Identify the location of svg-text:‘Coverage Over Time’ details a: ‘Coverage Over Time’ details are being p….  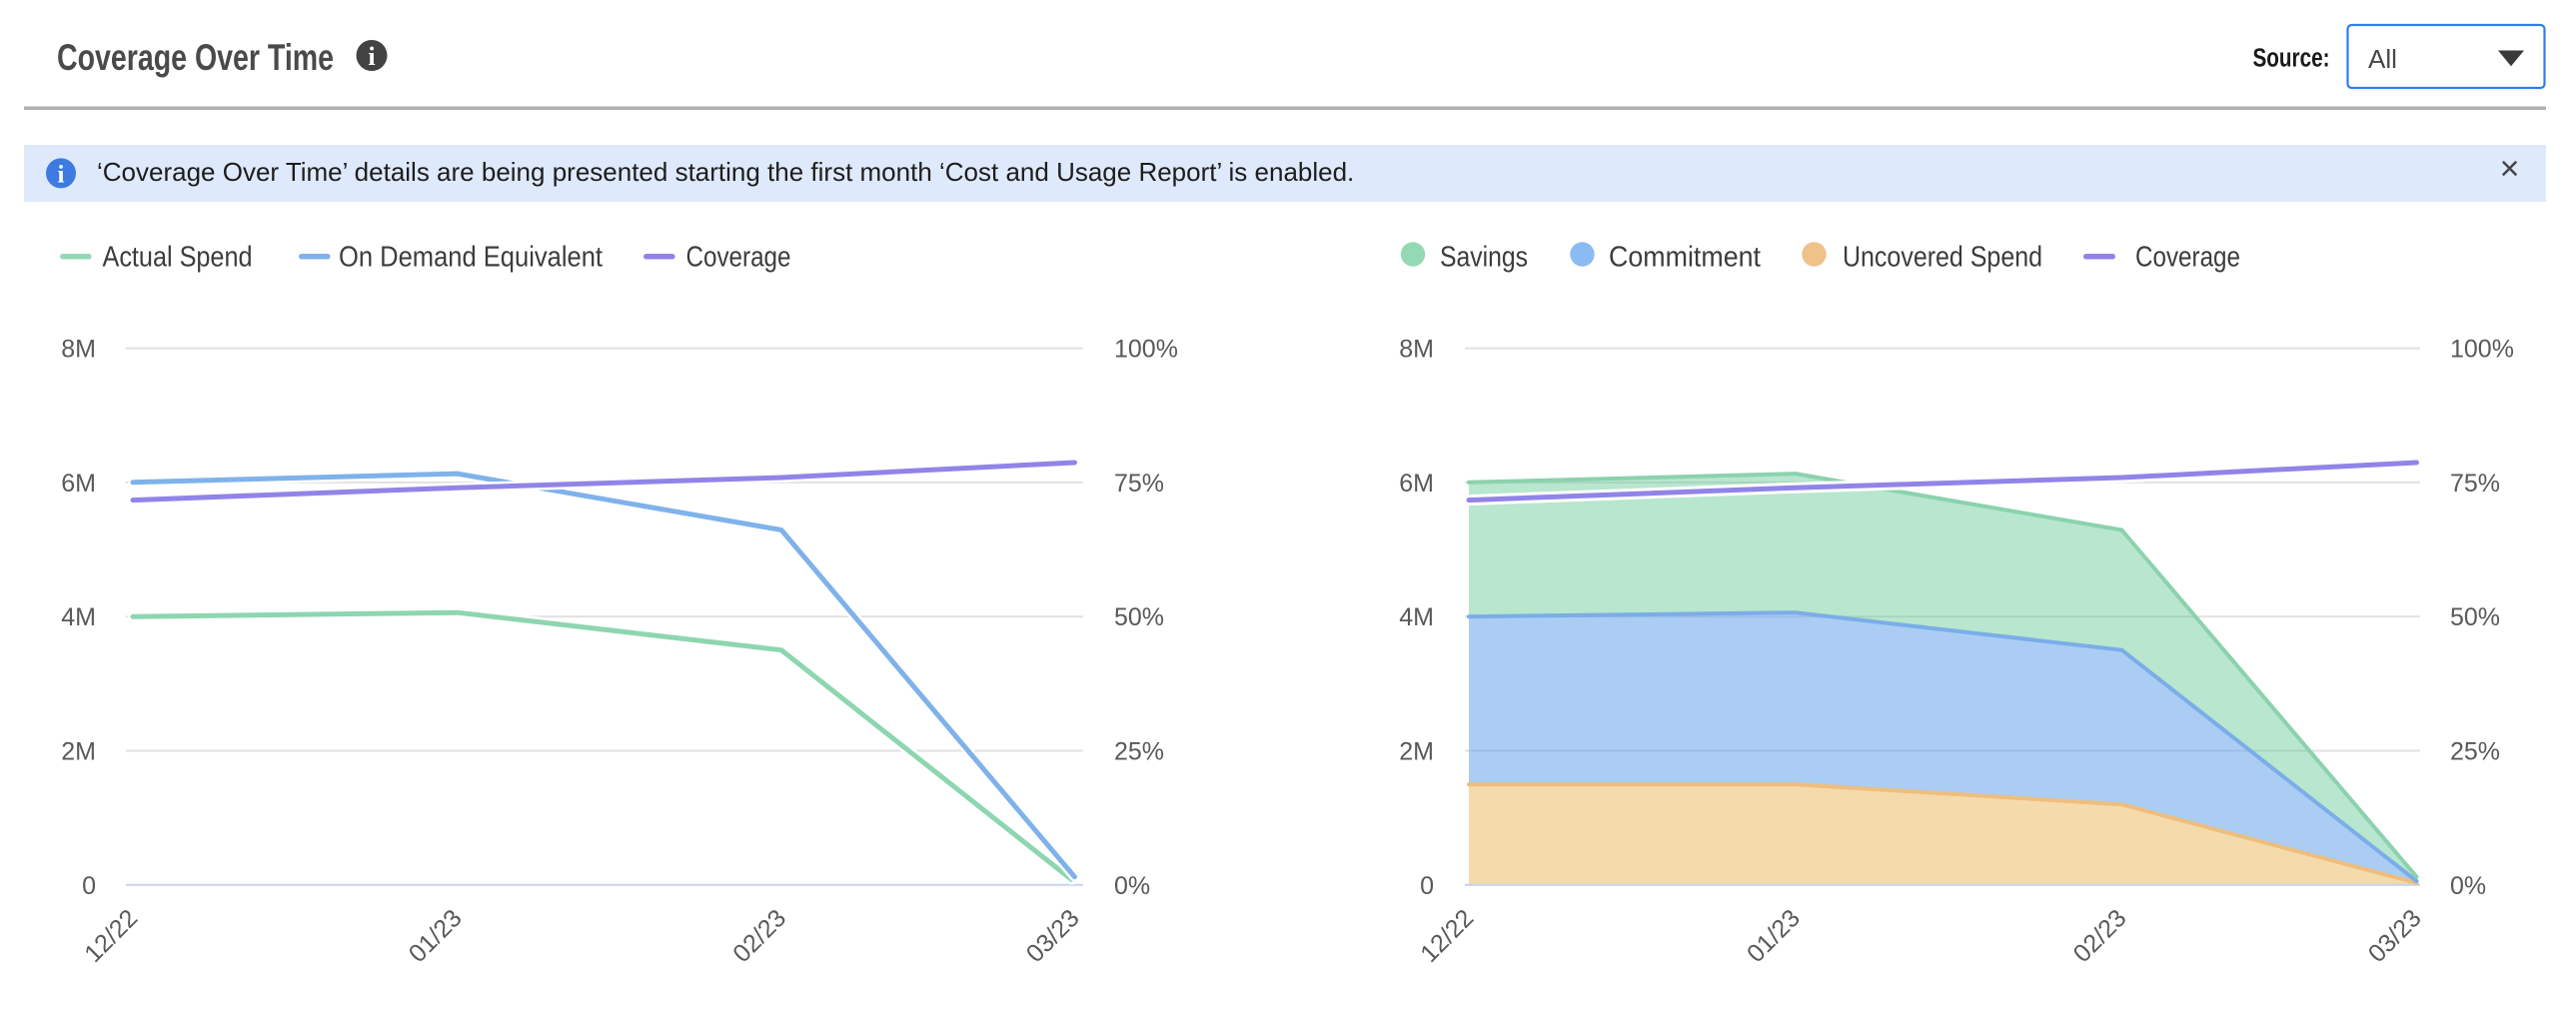
(725, 172).